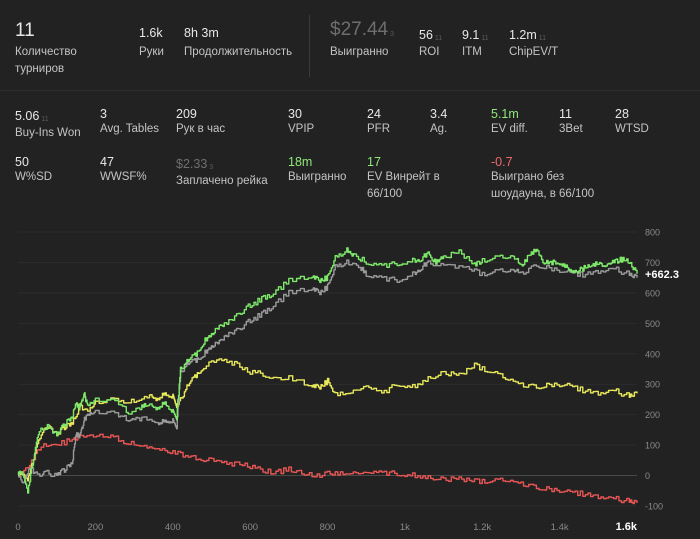  Describe the element at coordinates (647, 476) in the screenshot. I see `y-tick-label: 0` at that location.